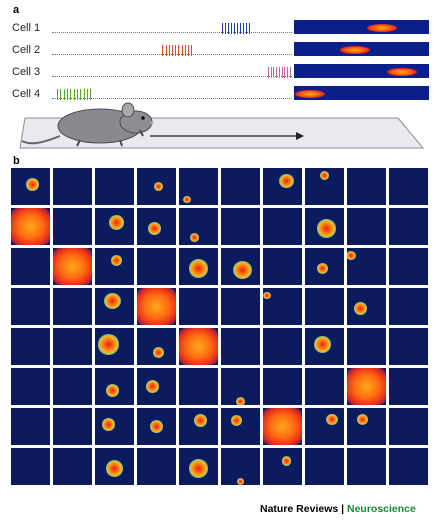  Describe the element at coordinates (300, 136) in the screenshot. I see `arrow-head-icon` at that location.